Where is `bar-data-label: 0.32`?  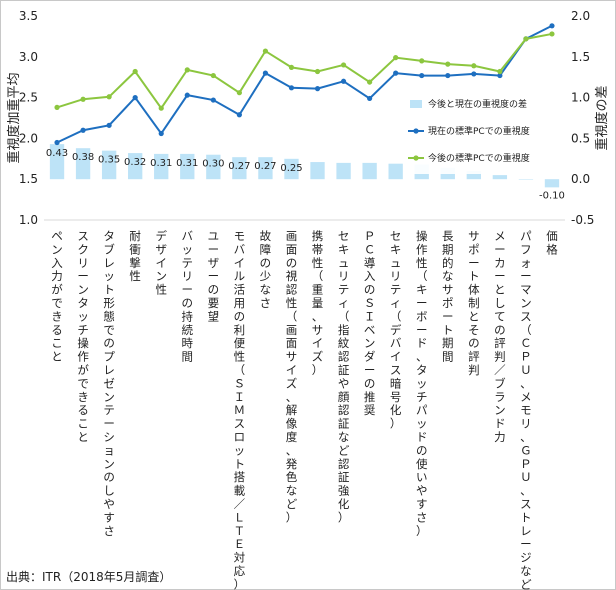 bar-data-label: 0.32 is located at coordinates (135, 162).